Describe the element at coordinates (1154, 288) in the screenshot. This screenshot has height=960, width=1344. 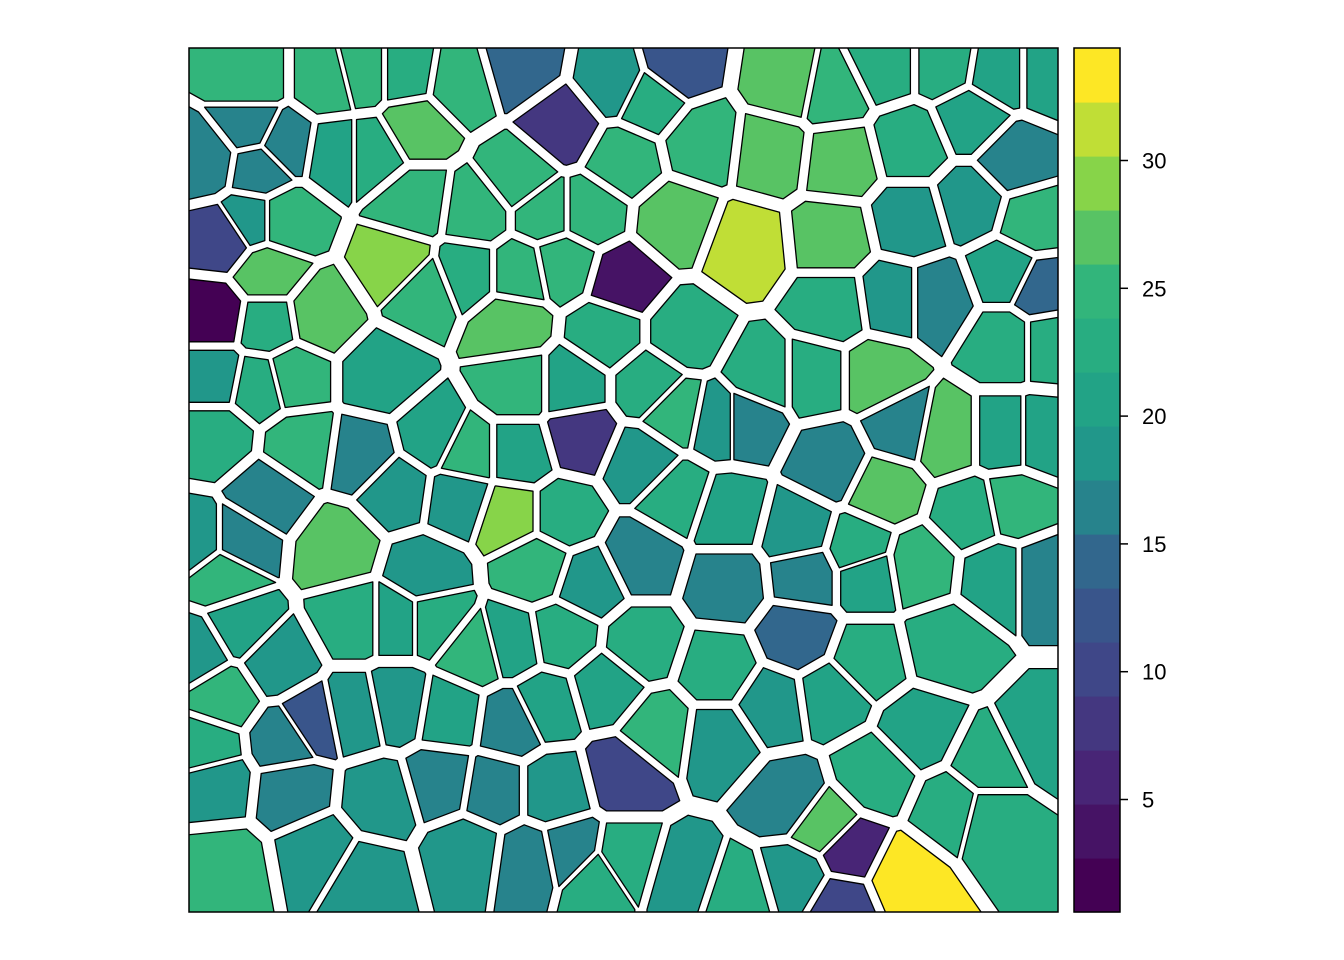
I see `colorbar-tick-label: 25` at that location.